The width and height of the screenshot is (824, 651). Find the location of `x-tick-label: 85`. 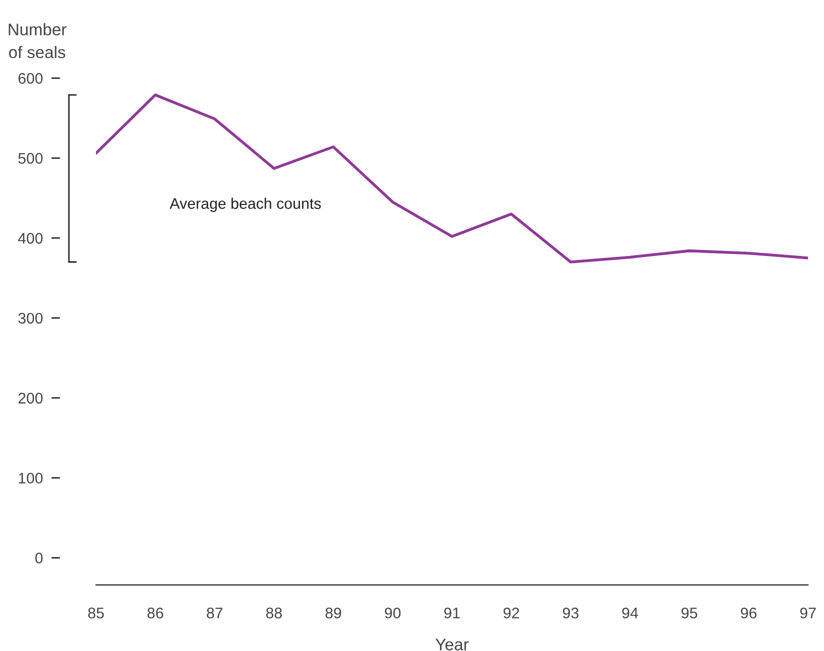

x-tick-label: 85 is located at coordinates (96, 613).